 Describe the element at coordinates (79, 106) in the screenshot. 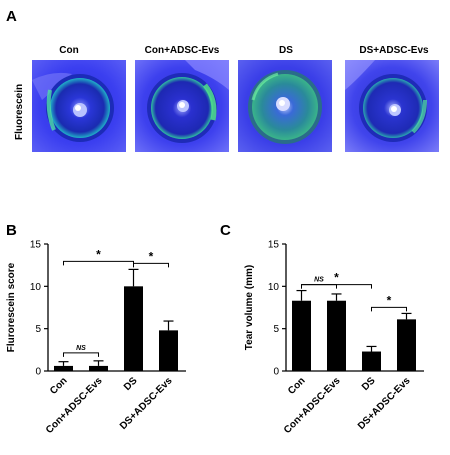

I see `eye-image-con` at that location.